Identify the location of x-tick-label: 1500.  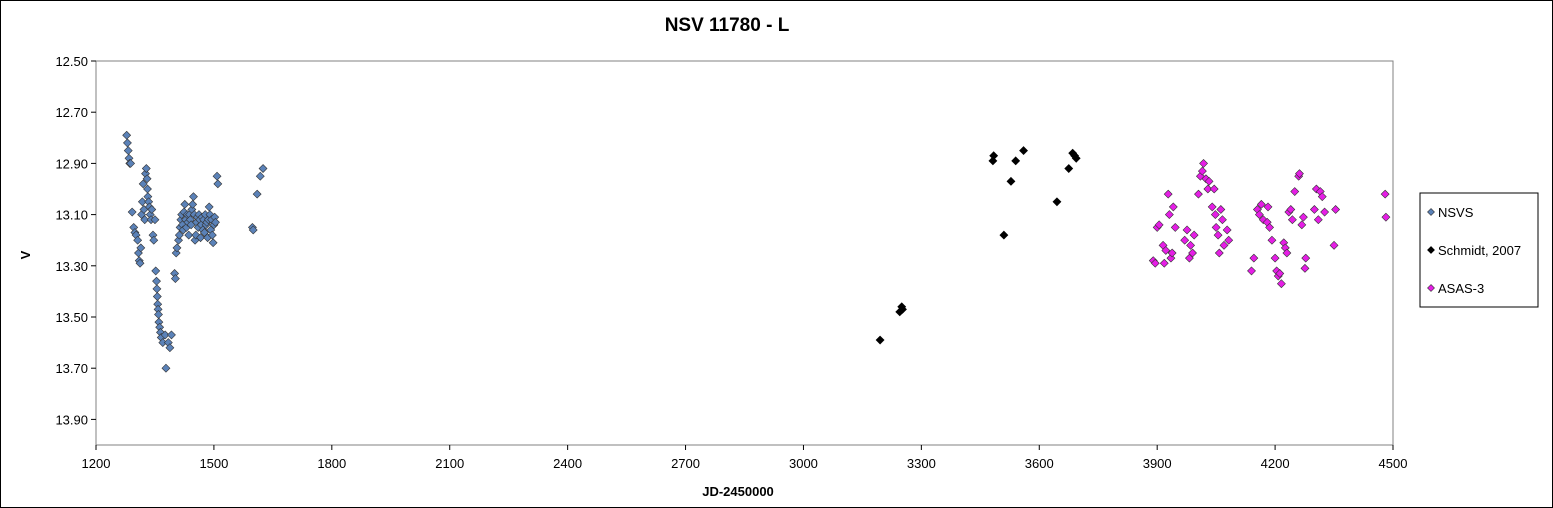
(213, 463).